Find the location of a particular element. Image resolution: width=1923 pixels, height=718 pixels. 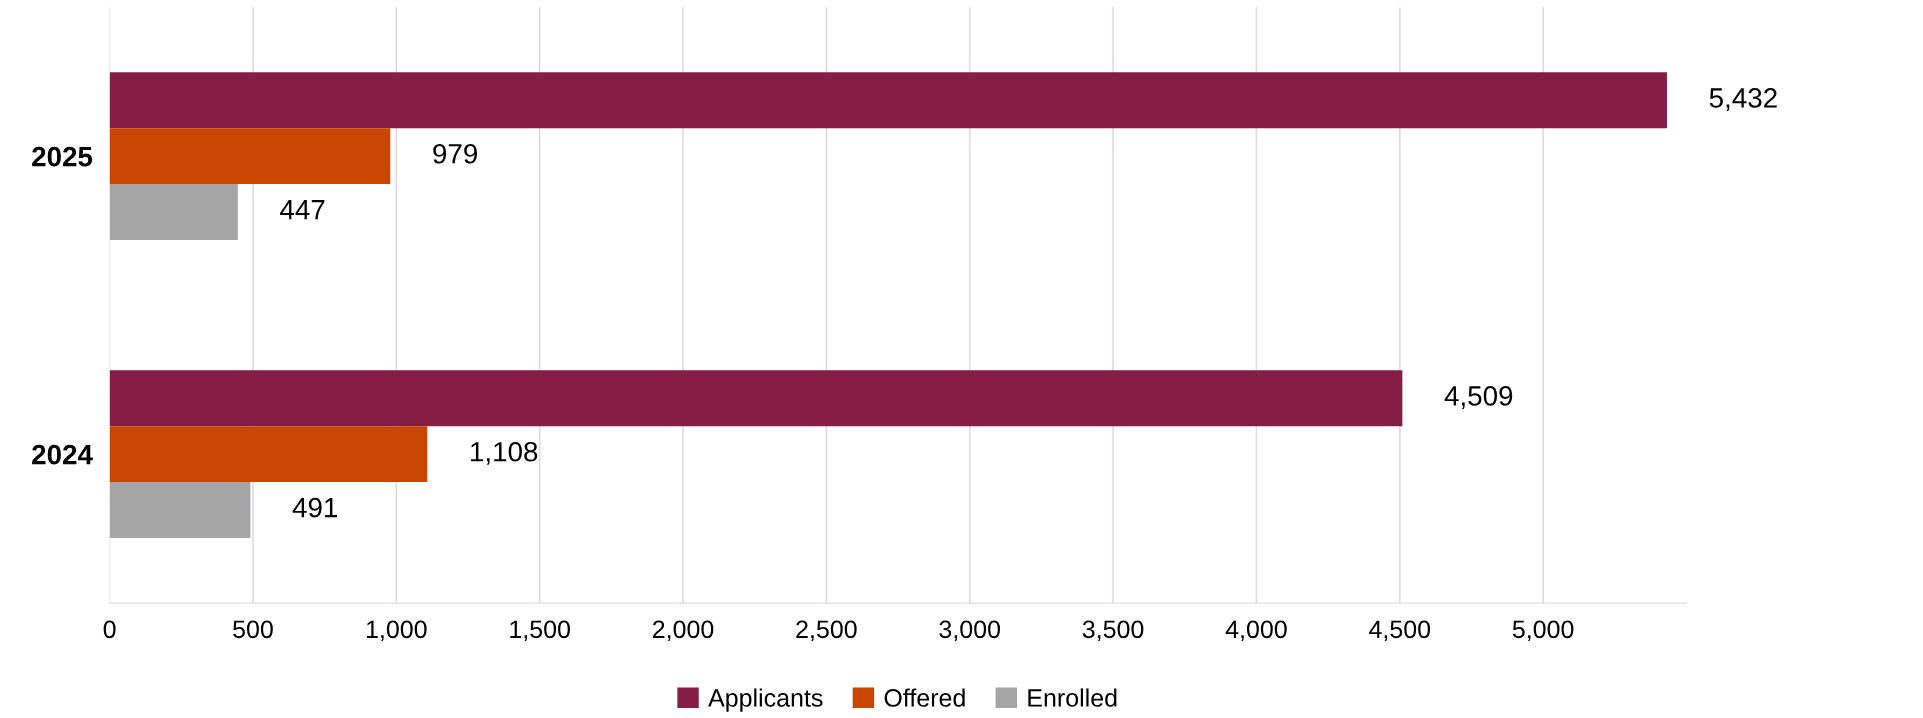

text: 1,108 is located at coordinates (504, 453).